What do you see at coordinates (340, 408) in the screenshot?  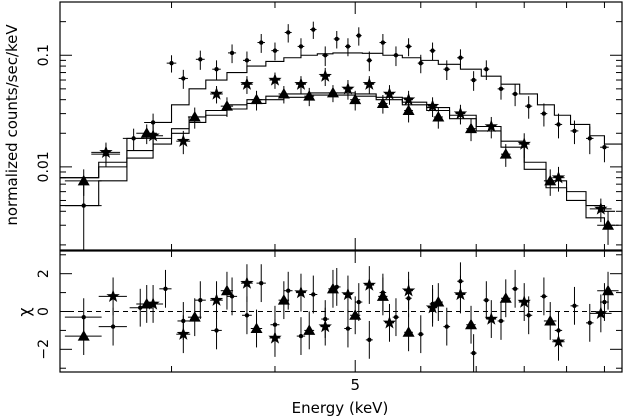 I see `x-axis-label: Energy (keV)` at bounding box center [340, 408].